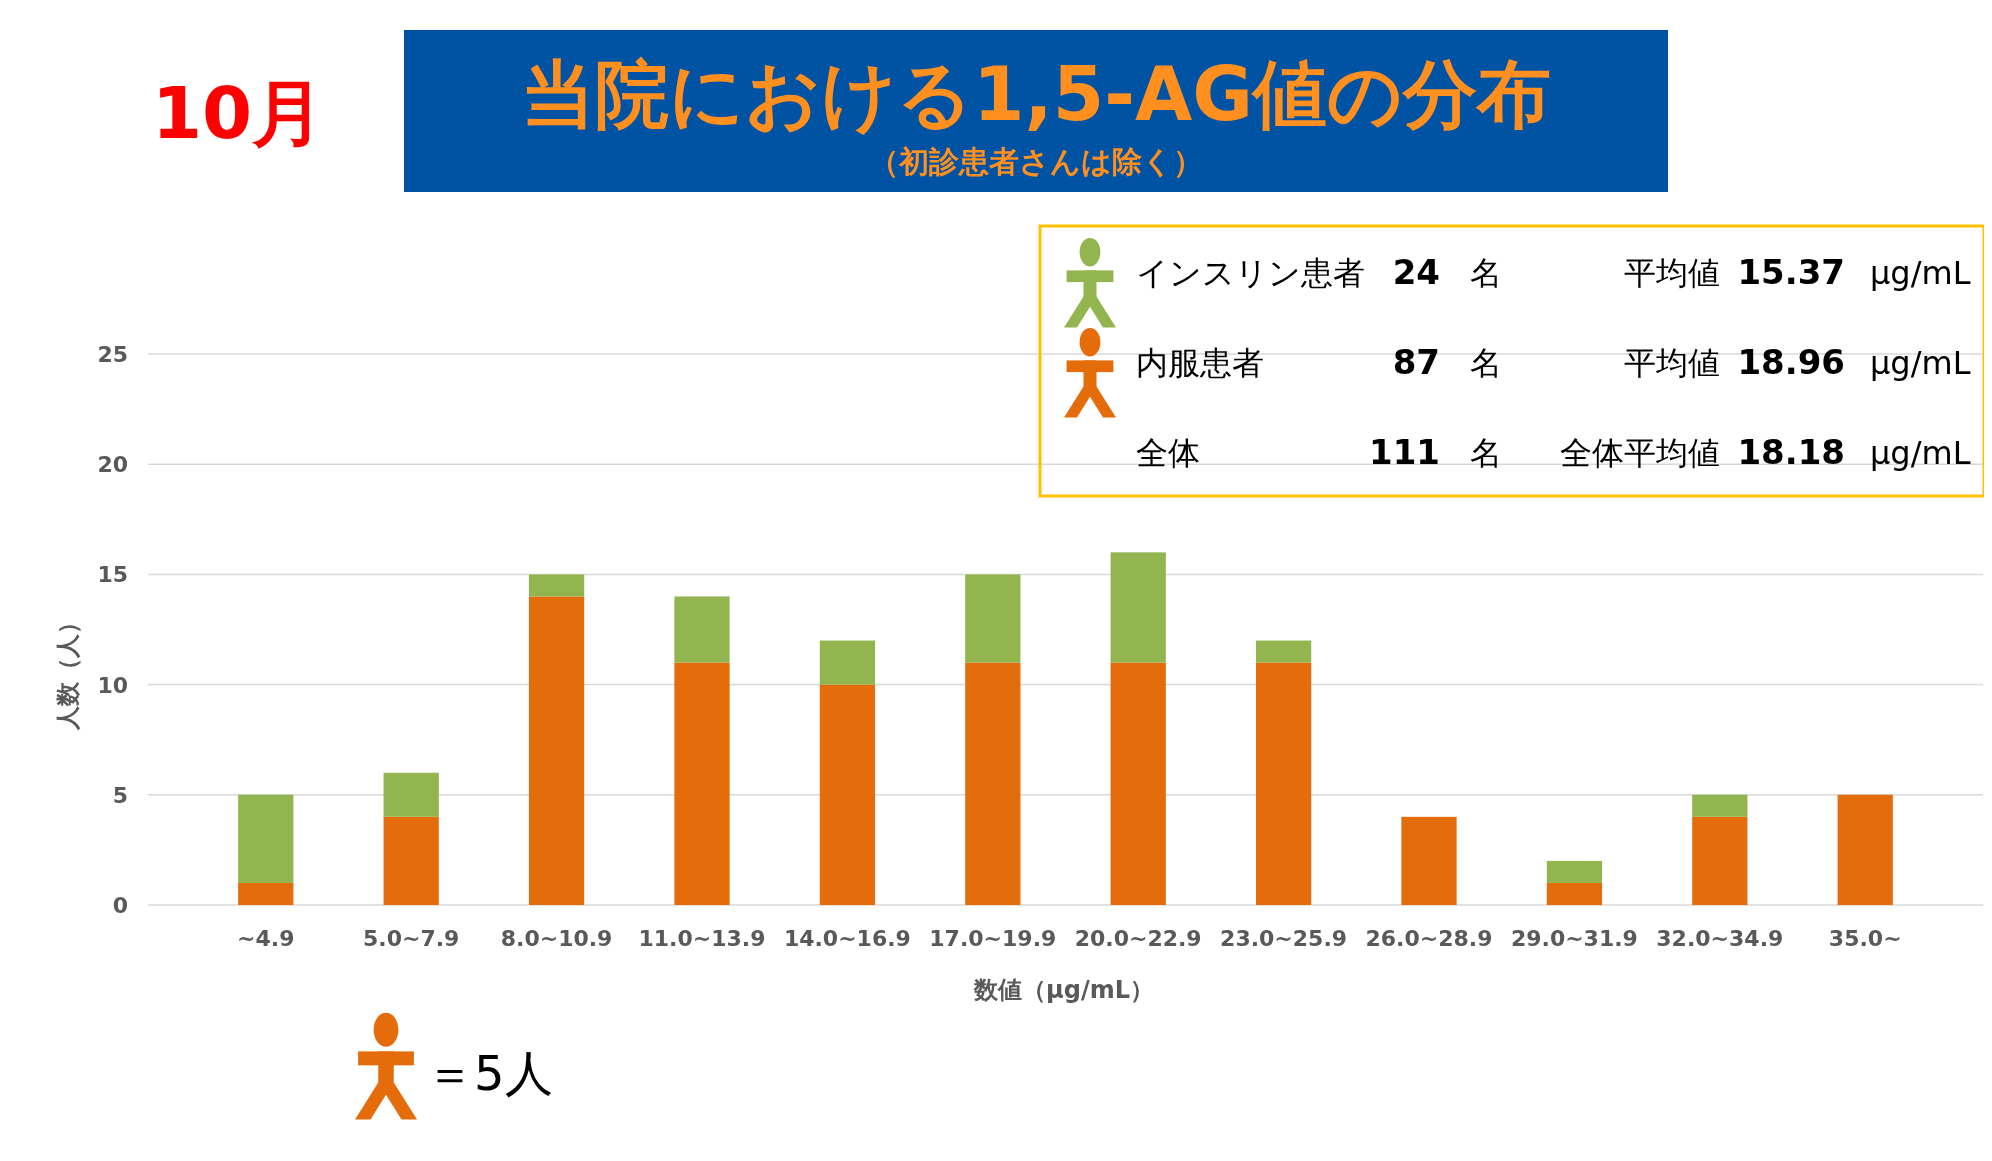 This screenshot has width=1992, height=1161. What do you see at coordinates (120, 795) in the screenshot?
I see `y-tick-label: 5` at bounding box center [120, 795].